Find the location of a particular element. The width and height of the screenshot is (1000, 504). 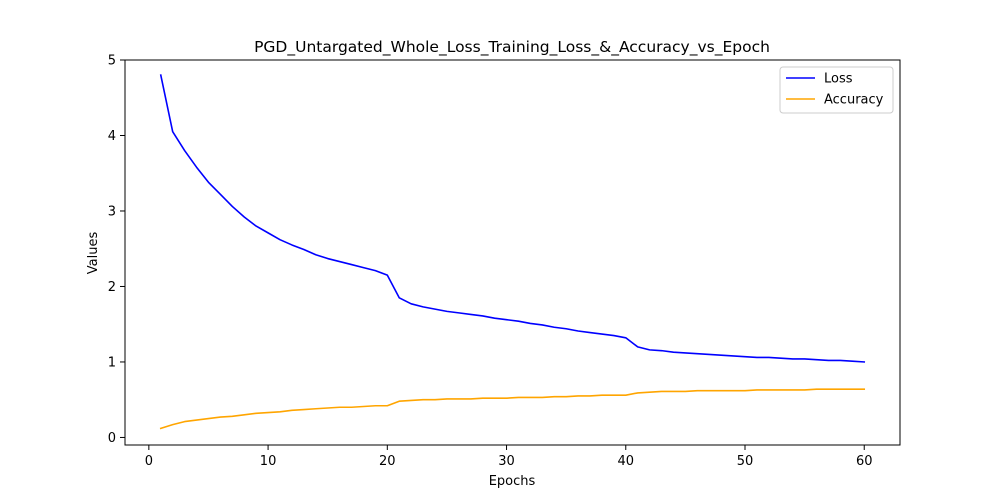

x-tick-label: 20 is located at coordinates (387, 461).